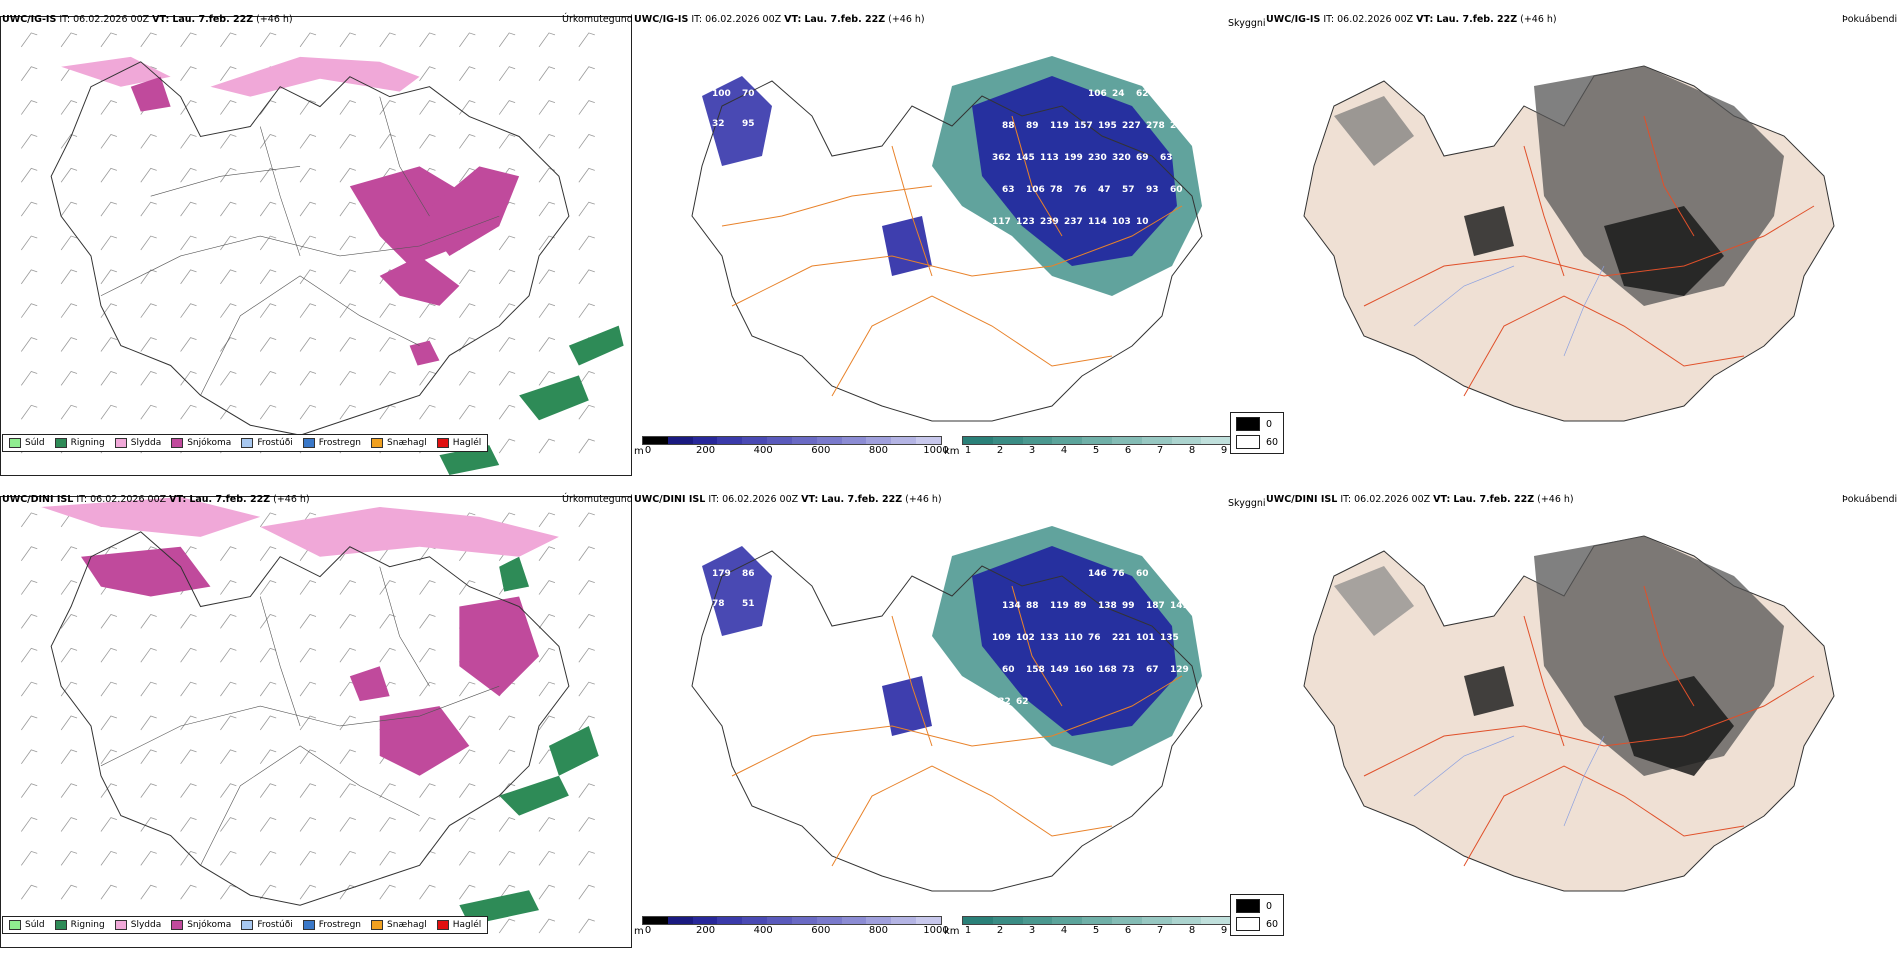 Image resolution: width=1900 pixels, height=956 pixels. What do you see at coordinates (1128, 190) in the screenshot?
I see `cloudbase-value-label: 57` at bounding box center [1128, 190].